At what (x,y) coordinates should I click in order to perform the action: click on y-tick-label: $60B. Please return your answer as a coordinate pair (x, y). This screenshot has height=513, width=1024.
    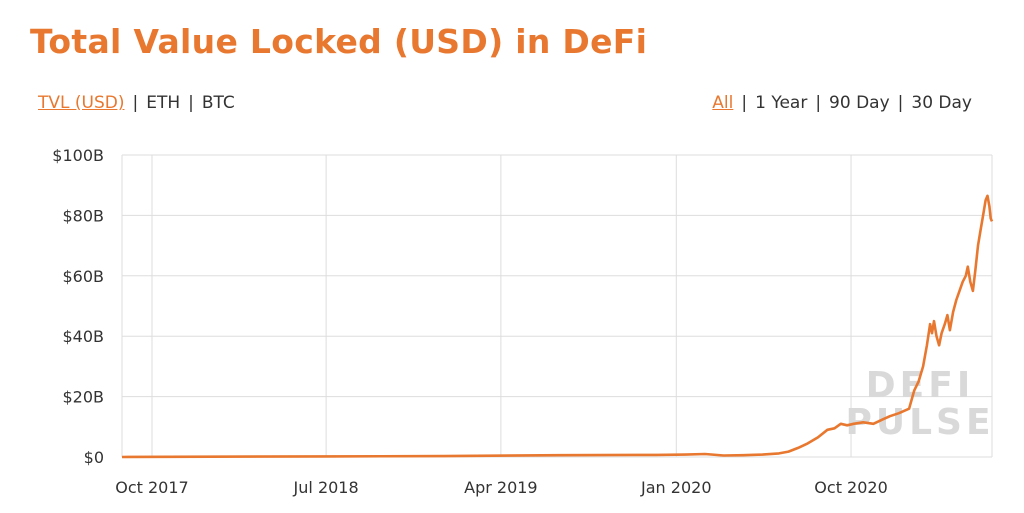
    Looking at the image, I should click on (83, 276).